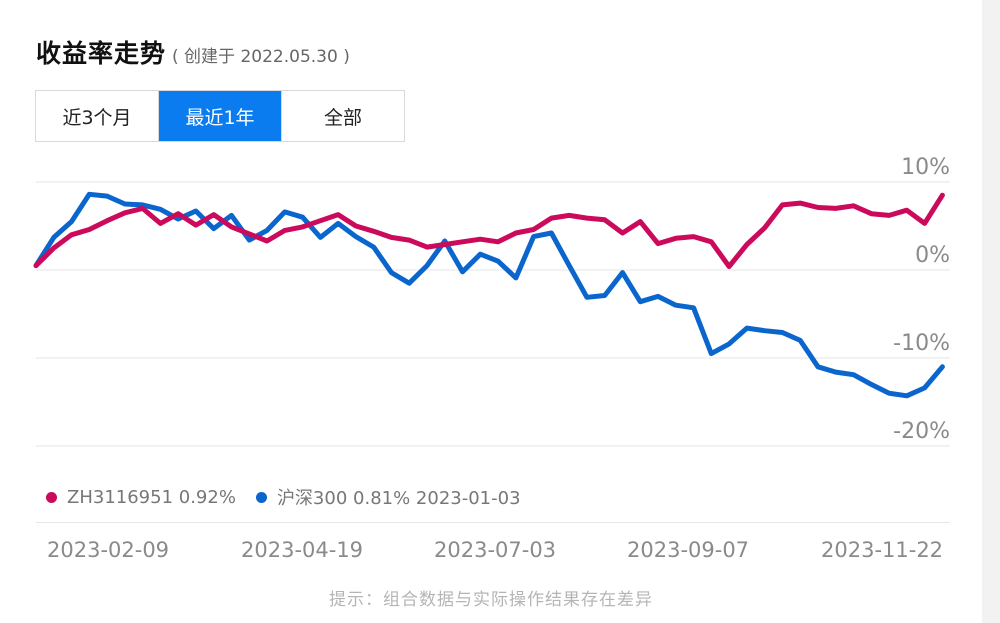  Describe the element at coordinates (688, 550) in the screenshot. I see `x-tick-label: 2023-09-07` at that location.